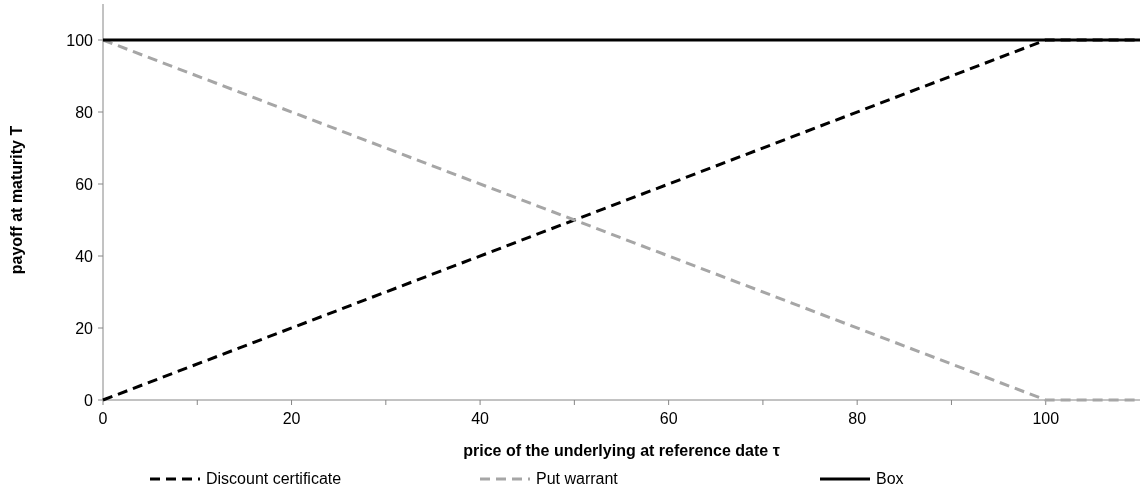  I want to click on legend-label: Box, so click(890, 478).